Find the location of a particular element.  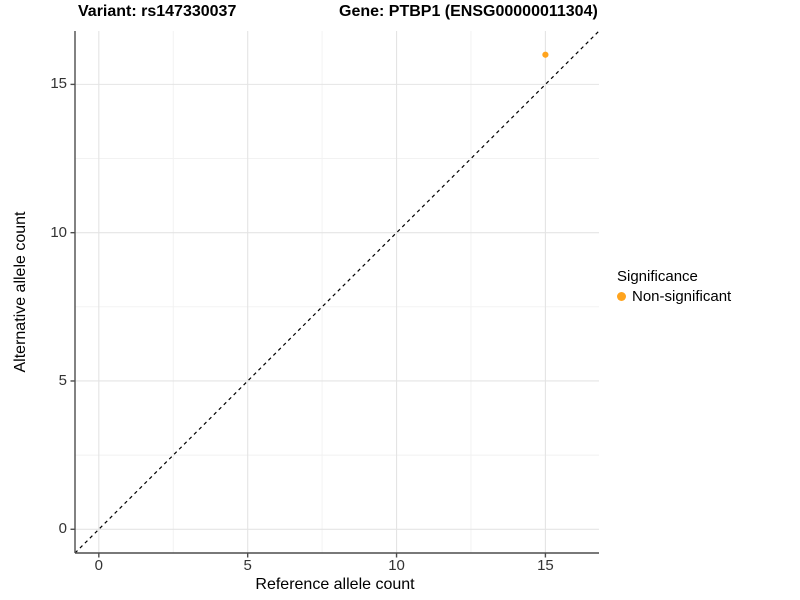

legend-title: Significance is located at coordinates (657, 276).